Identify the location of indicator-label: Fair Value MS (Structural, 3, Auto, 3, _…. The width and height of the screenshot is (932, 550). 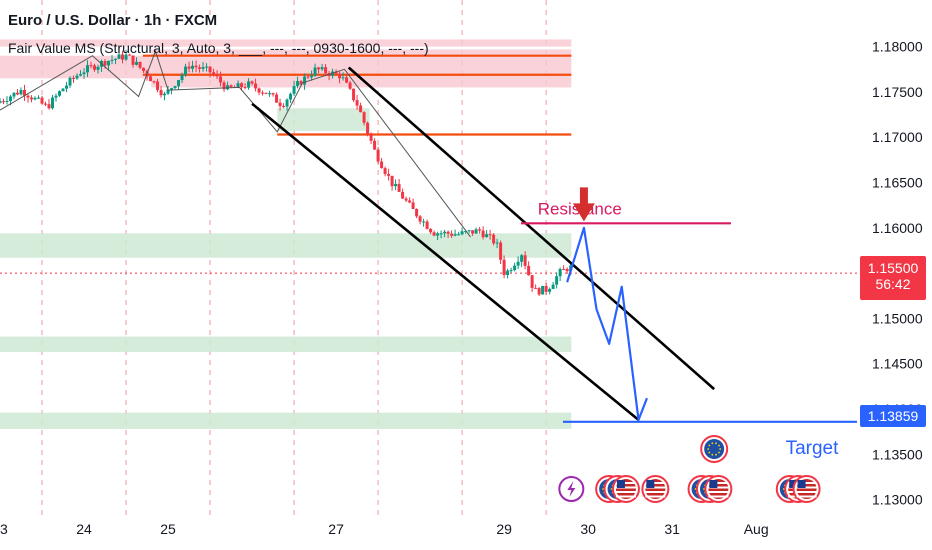
(218, 48).